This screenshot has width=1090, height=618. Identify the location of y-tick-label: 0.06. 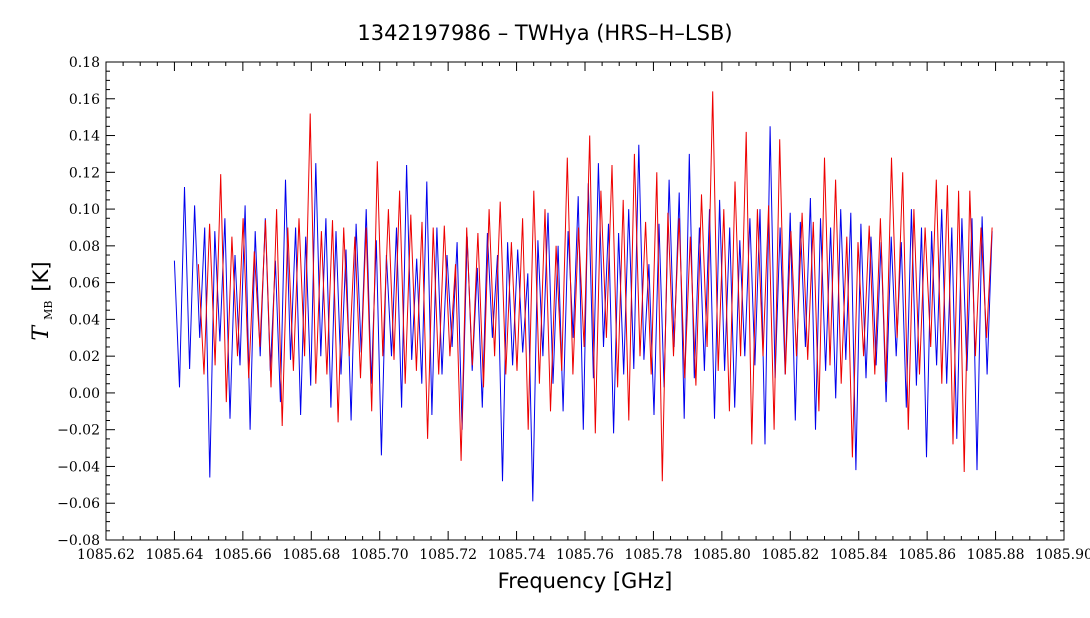
(84, 284).